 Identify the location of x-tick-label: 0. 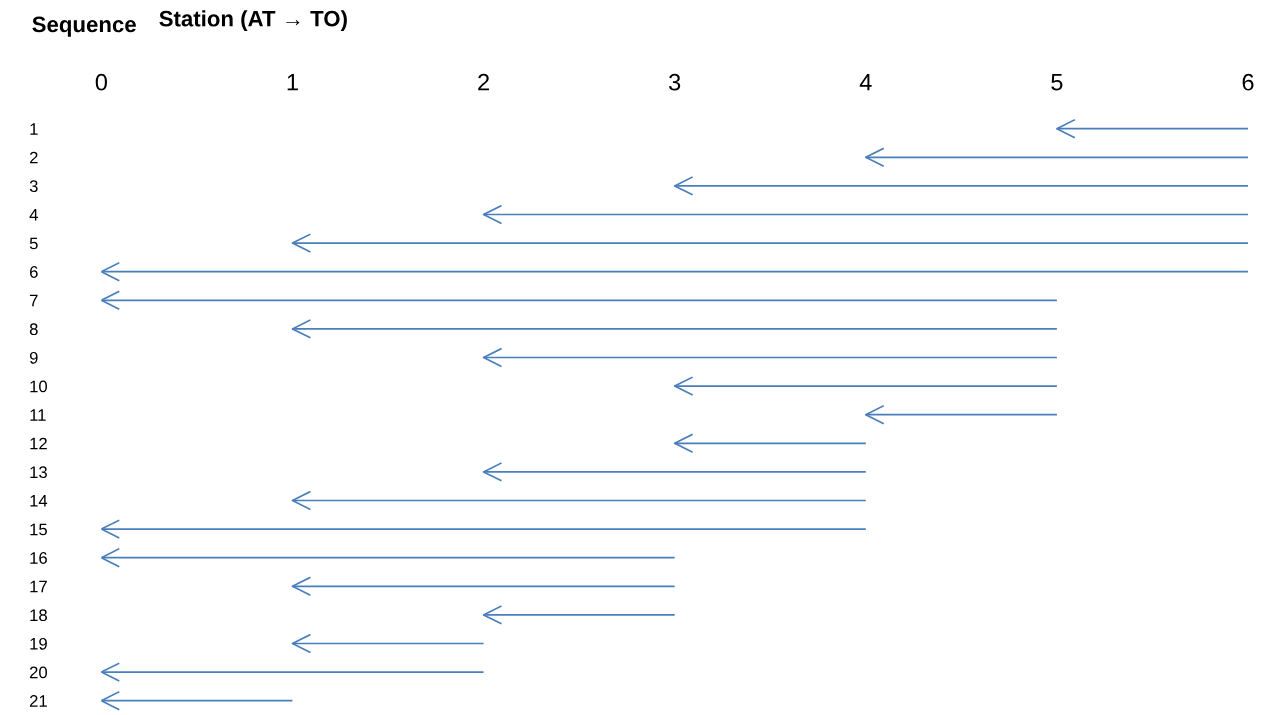
(101, 82).